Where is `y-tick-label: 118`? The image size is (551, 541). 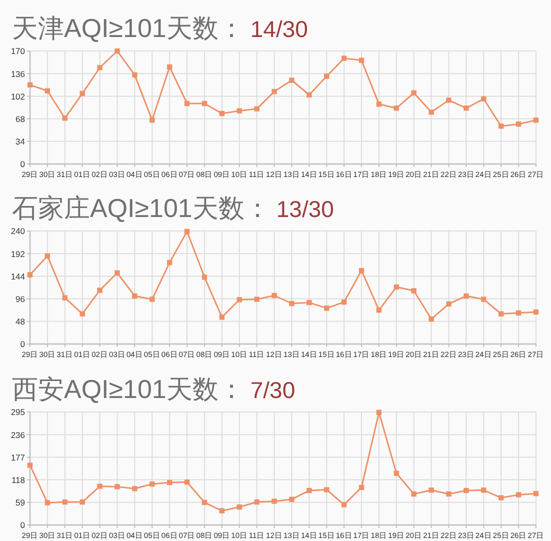 y-tick-label: 118 is located at coordinates (18, 479).